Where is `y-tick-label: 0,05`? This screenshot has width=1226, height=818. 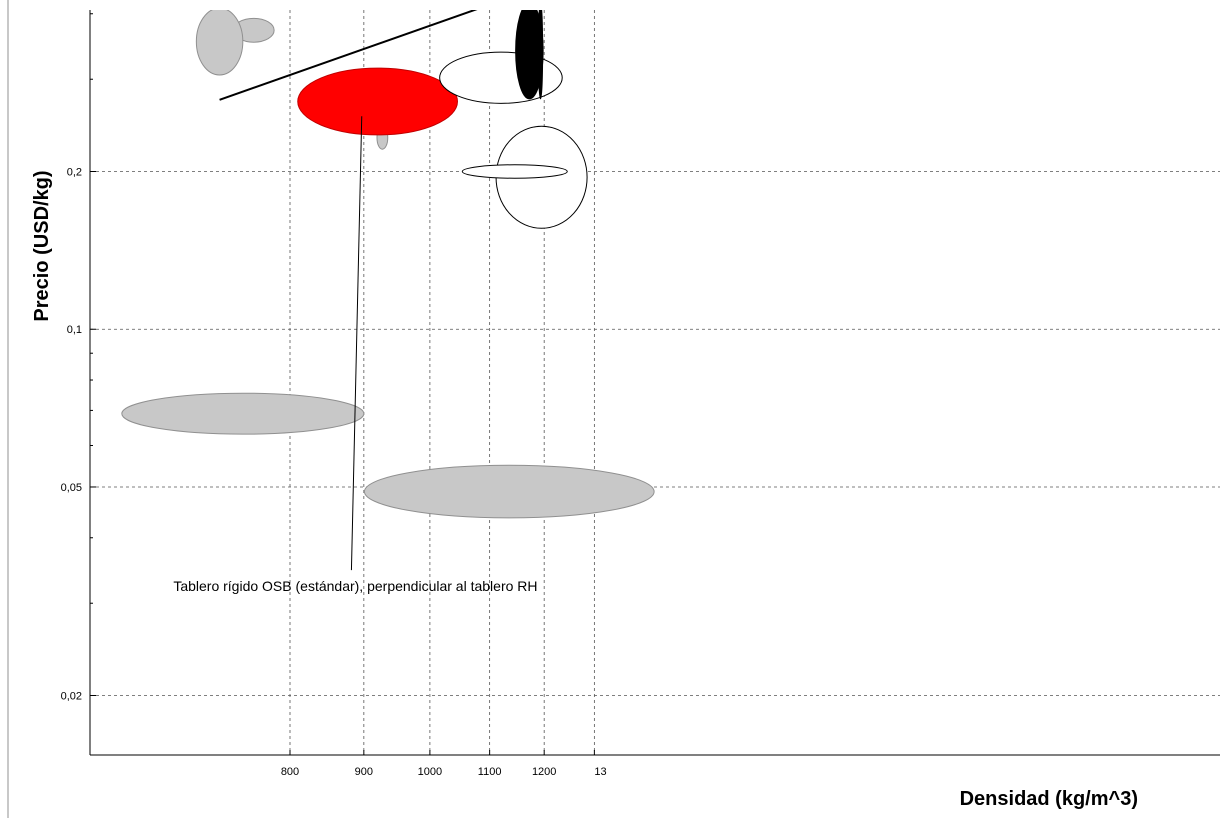 y-tick-label: 0,05 is located at coordinates (71, 488).